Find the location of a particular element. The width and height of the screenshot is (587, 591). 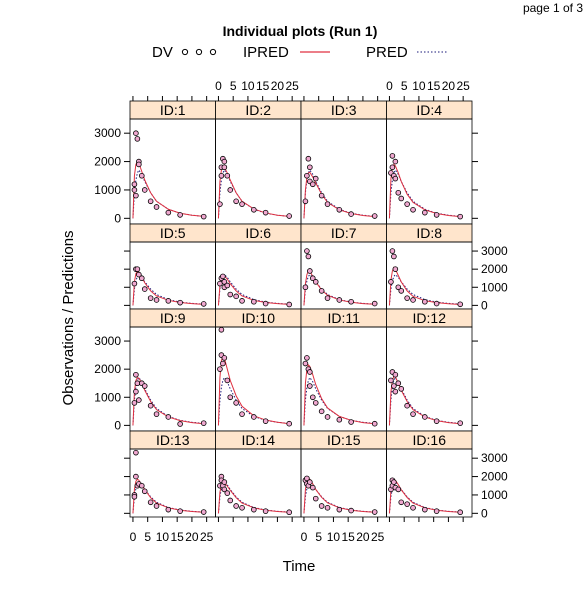

panel: ID:3 is located at coordinates (343, 162).